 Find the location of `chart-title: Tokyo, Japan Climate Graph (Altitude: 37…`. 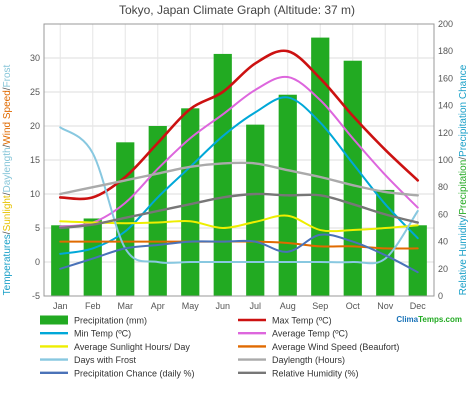

chart-title: Tokyo, Japan Climate Graph (Altitude: 37… is located at coordinates (237, 10).